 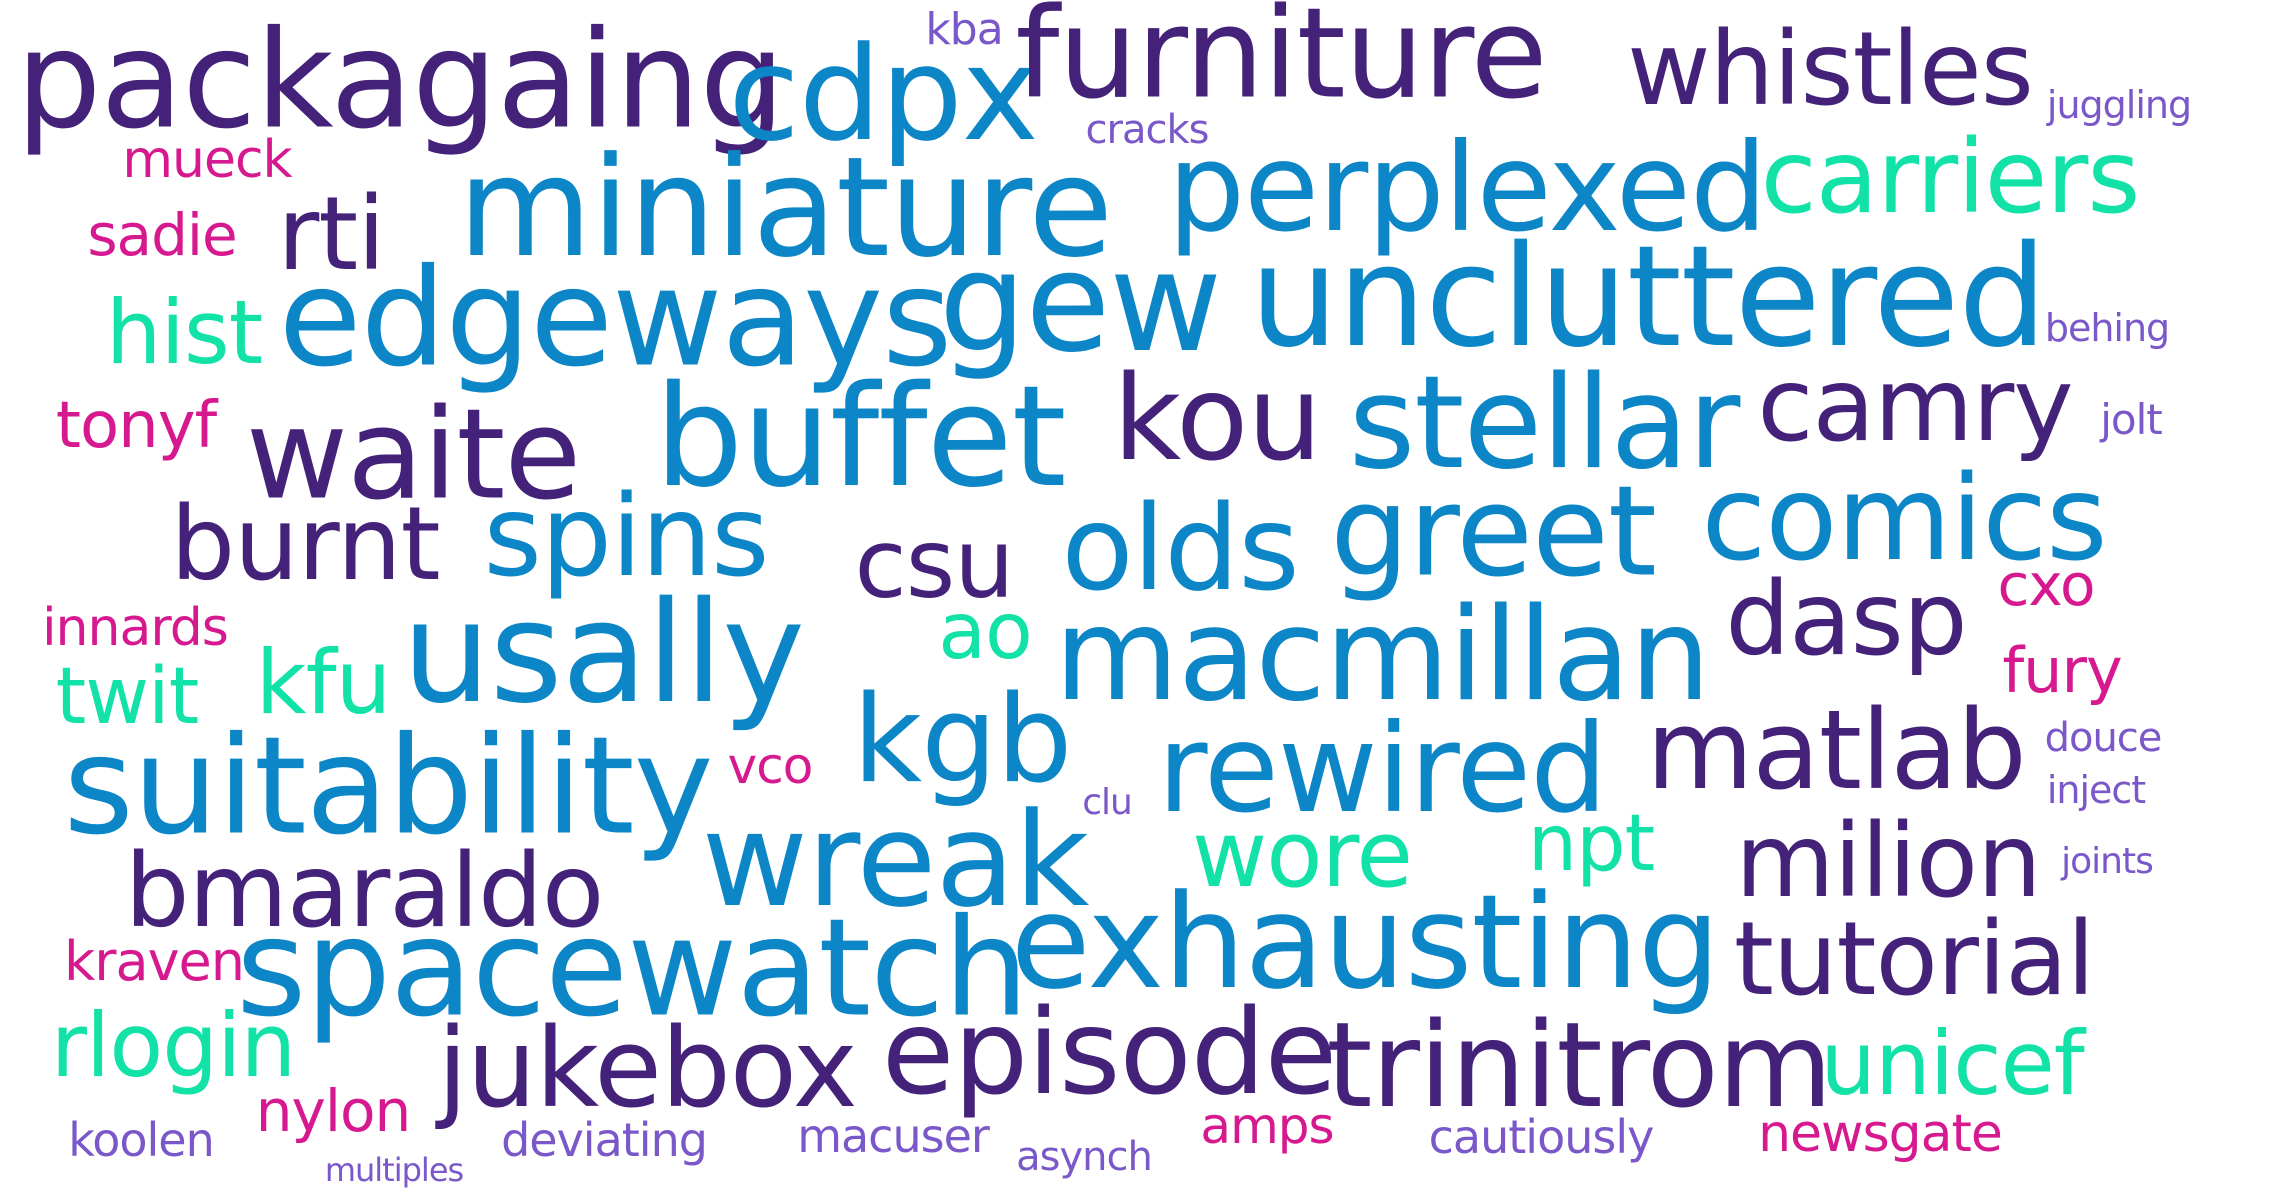 I want to click on cloud-word-wreak: wreak, so click(x=895, y=860).